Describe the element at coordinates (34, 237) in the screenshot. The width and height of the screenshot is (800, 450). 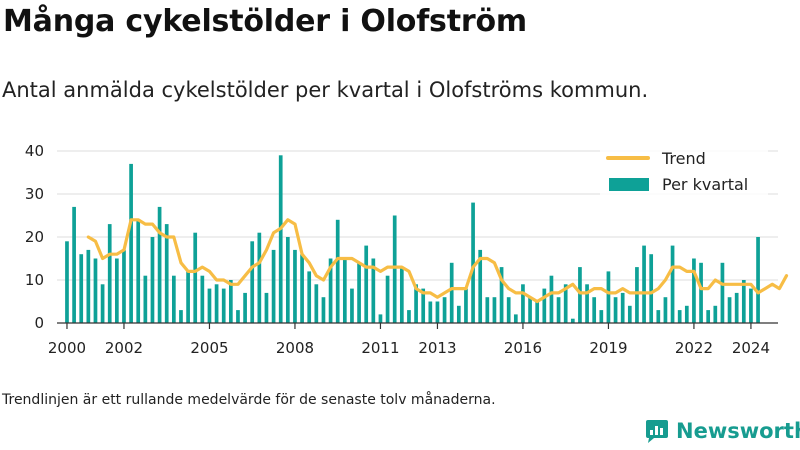
I see `y-axis-ticks: 0 10 20 30 40` at that location.